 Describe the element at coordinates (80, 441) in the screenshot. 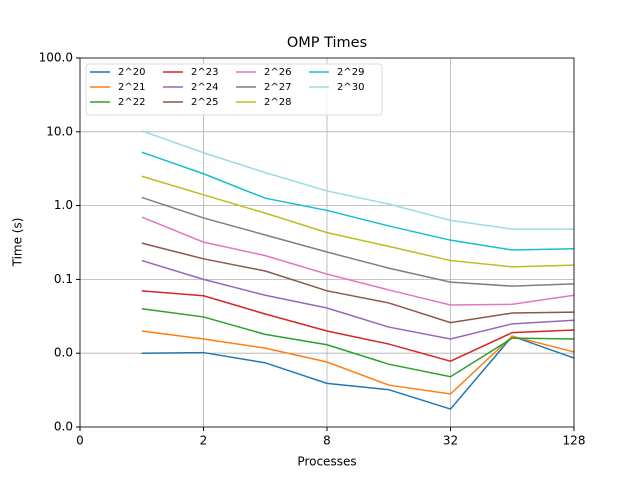

I see `x-tick-label: 0` at that location.